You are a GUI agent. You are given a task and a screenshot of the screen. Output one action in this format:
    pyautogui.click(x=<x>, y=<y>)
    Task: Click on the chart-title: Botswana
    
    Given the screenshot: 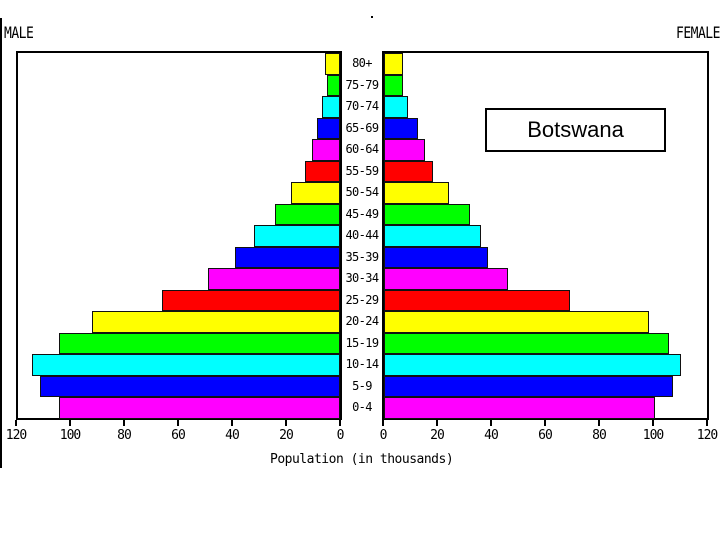 What is the action you would take?
    pyautogui.click(x=575, y=129)
    